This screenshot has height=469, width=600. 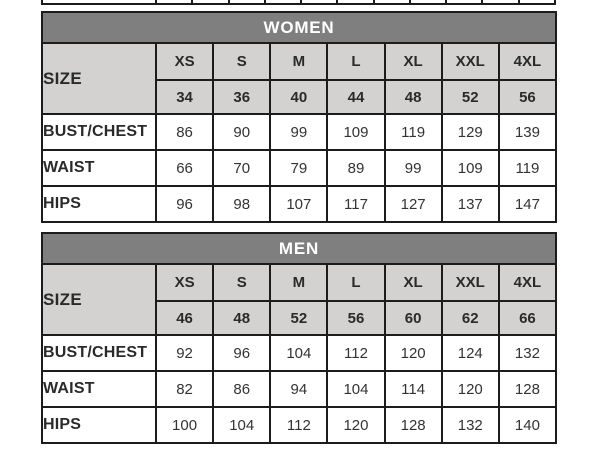 I want to click on size-number-cell: 40, so click(x=299, y=97).